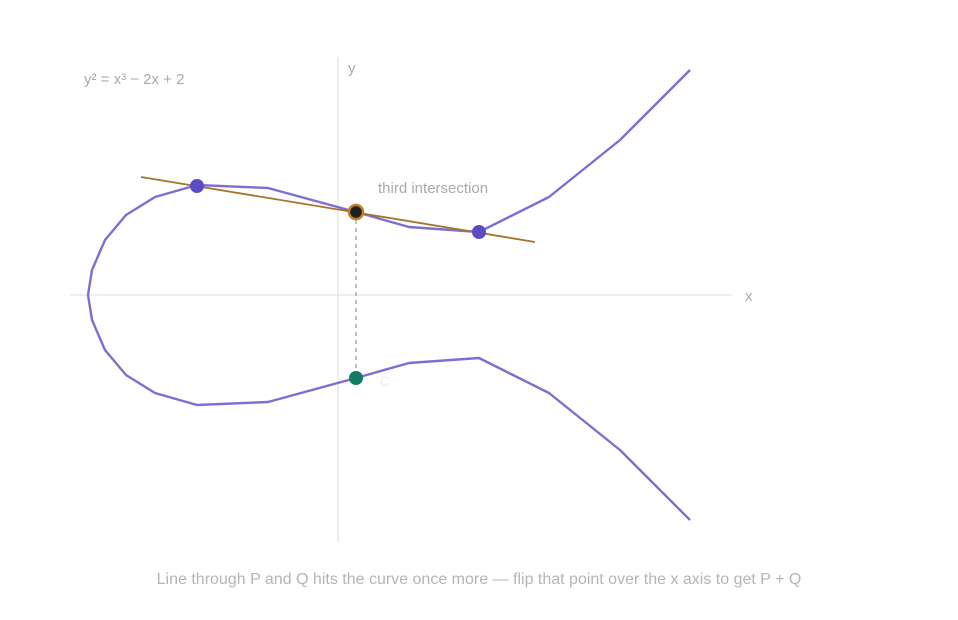 Image resolution: width=958 pixels, height=620 pixels. I want to click on third-intersection-point, so click(356, 212).